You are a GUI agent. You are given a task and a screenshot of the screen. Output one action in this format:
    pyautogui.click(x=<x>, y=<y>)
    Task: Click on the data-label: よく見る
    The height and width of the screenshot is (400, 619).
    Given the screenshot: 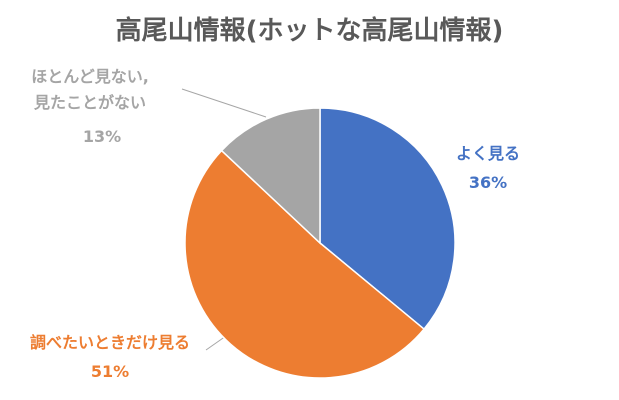 What is the action you would take?
    pyautogui.click(x=487, y=153)
    